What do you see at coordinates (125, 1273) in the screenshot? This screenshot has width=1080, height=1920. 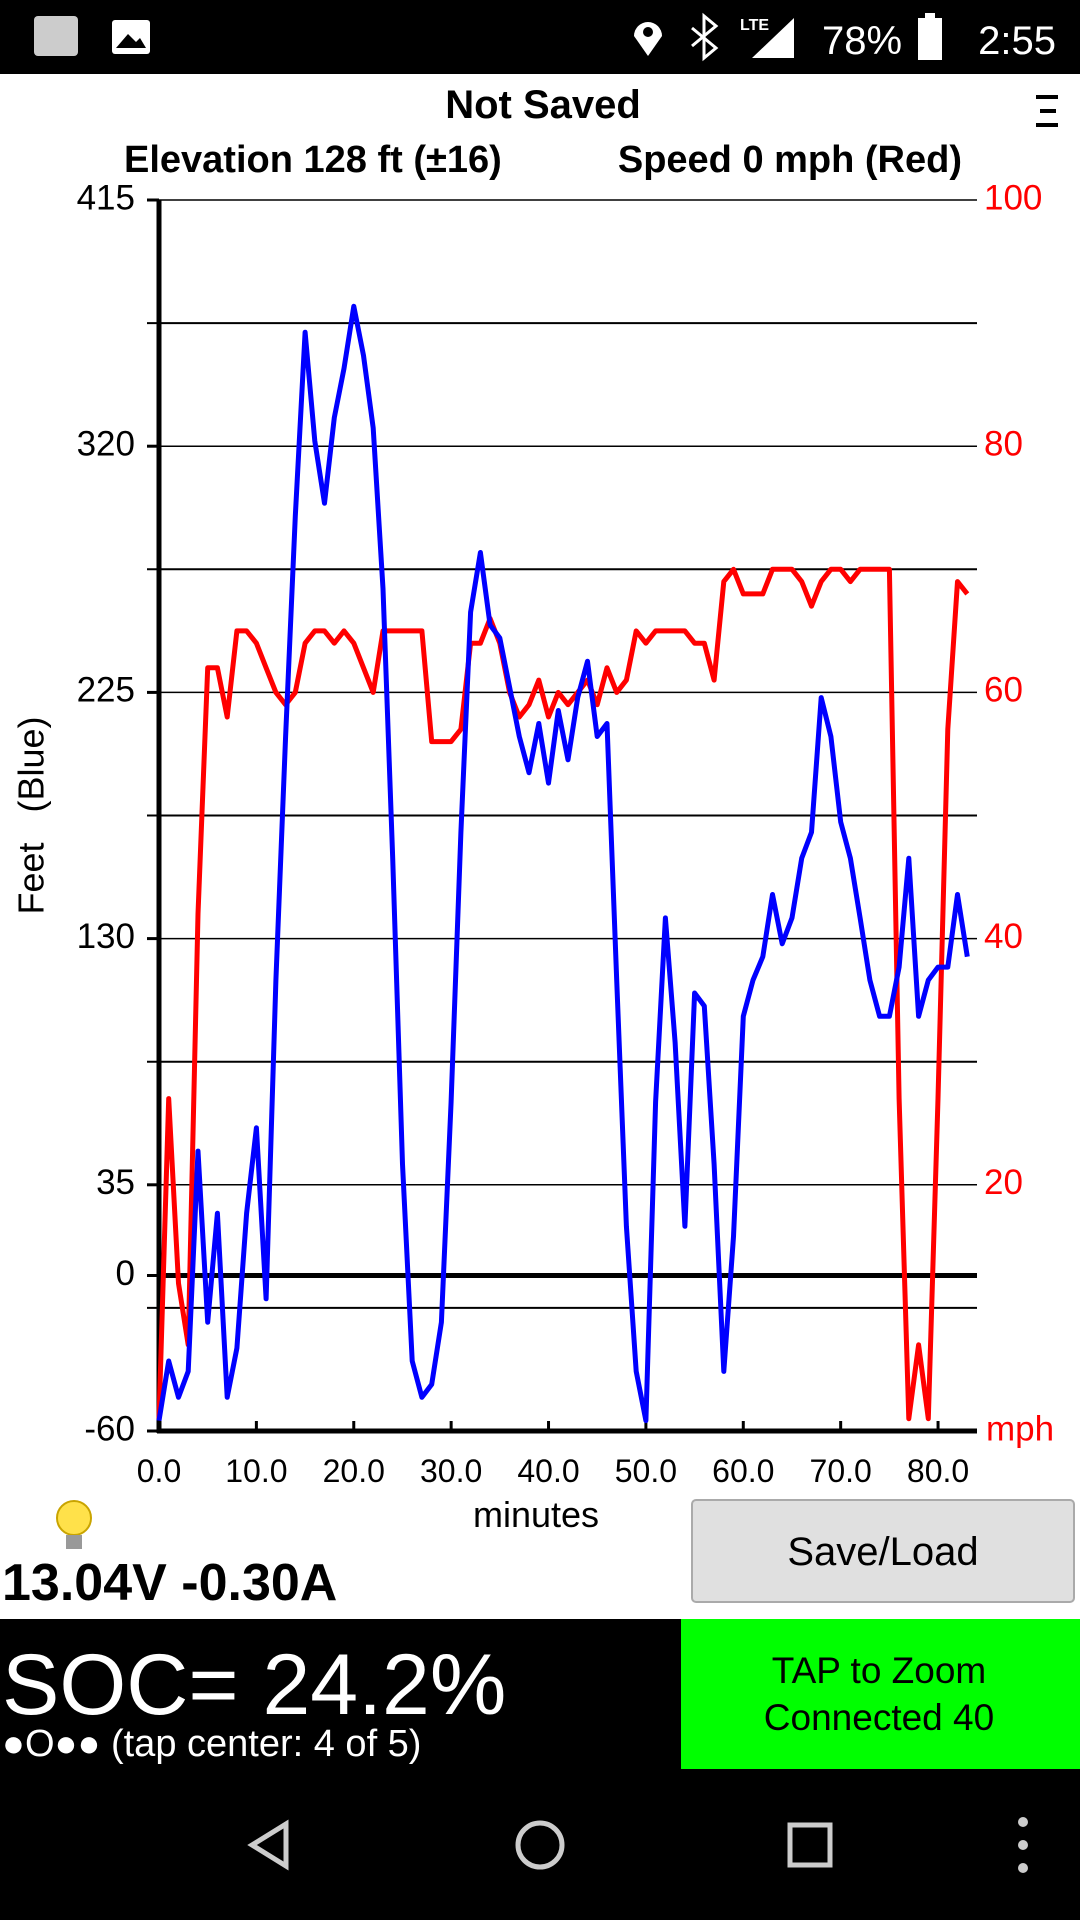 I see `y-tick-label: 0` at bounding box center [125, 1273].